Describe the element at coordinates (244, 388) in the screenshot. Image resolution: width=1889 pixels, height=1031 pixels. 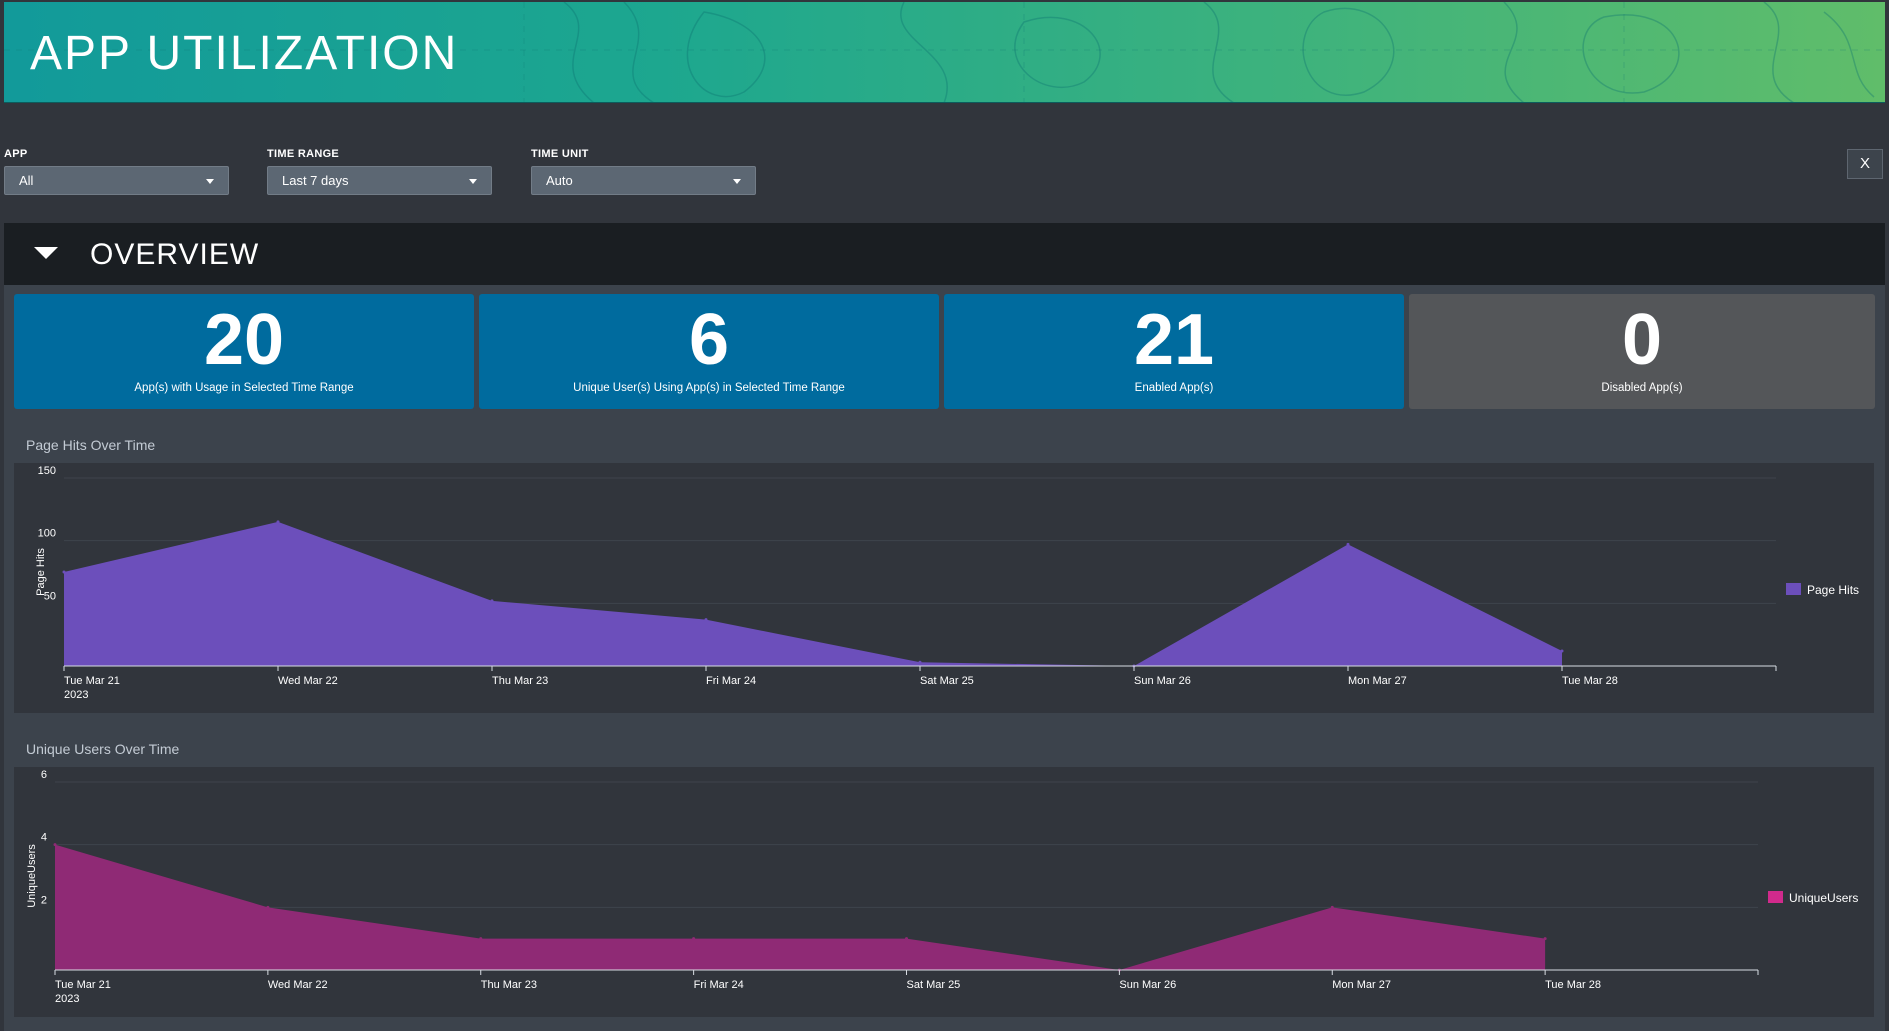
I see `stat-caption: App(s) with Usage in Selected Time Range` at that location.